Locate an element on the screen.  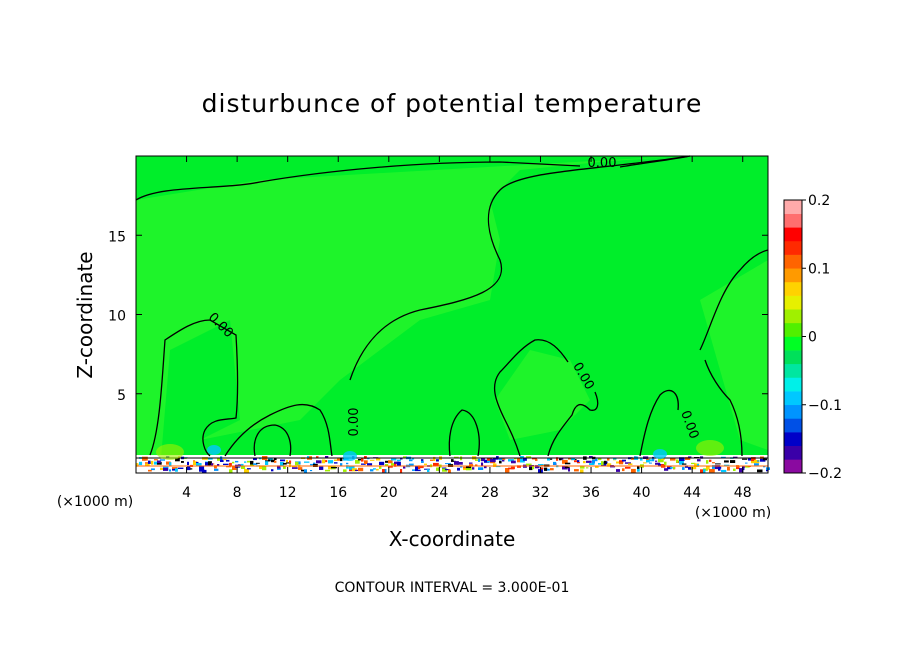
colorbar-tick-label: −0.1 is located at coordinates (825, 406).